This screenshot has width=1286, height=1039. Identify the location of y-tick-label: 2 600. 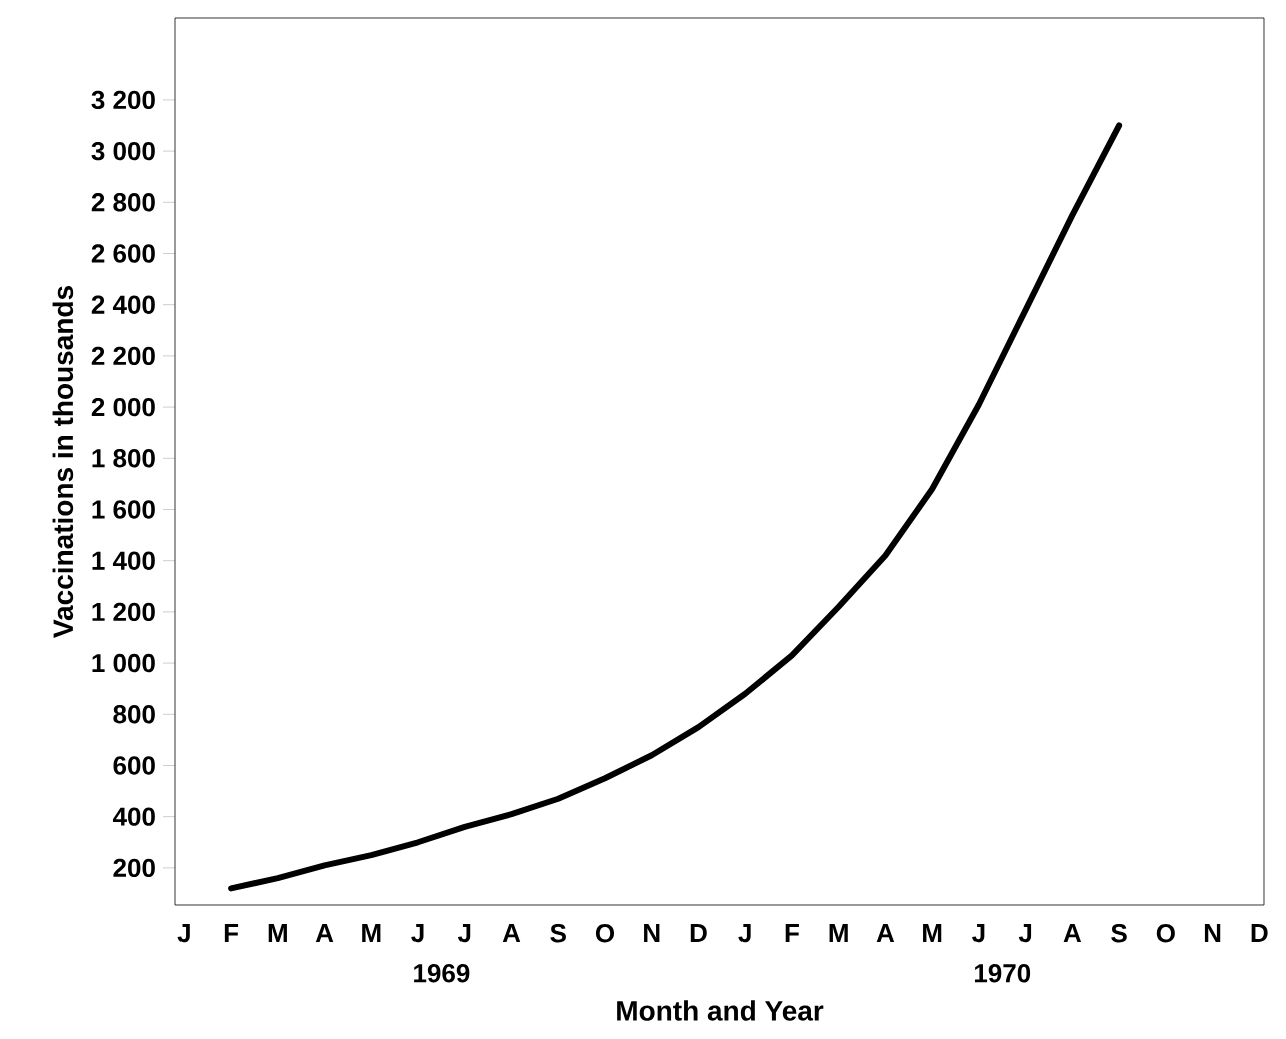
(123, 253).